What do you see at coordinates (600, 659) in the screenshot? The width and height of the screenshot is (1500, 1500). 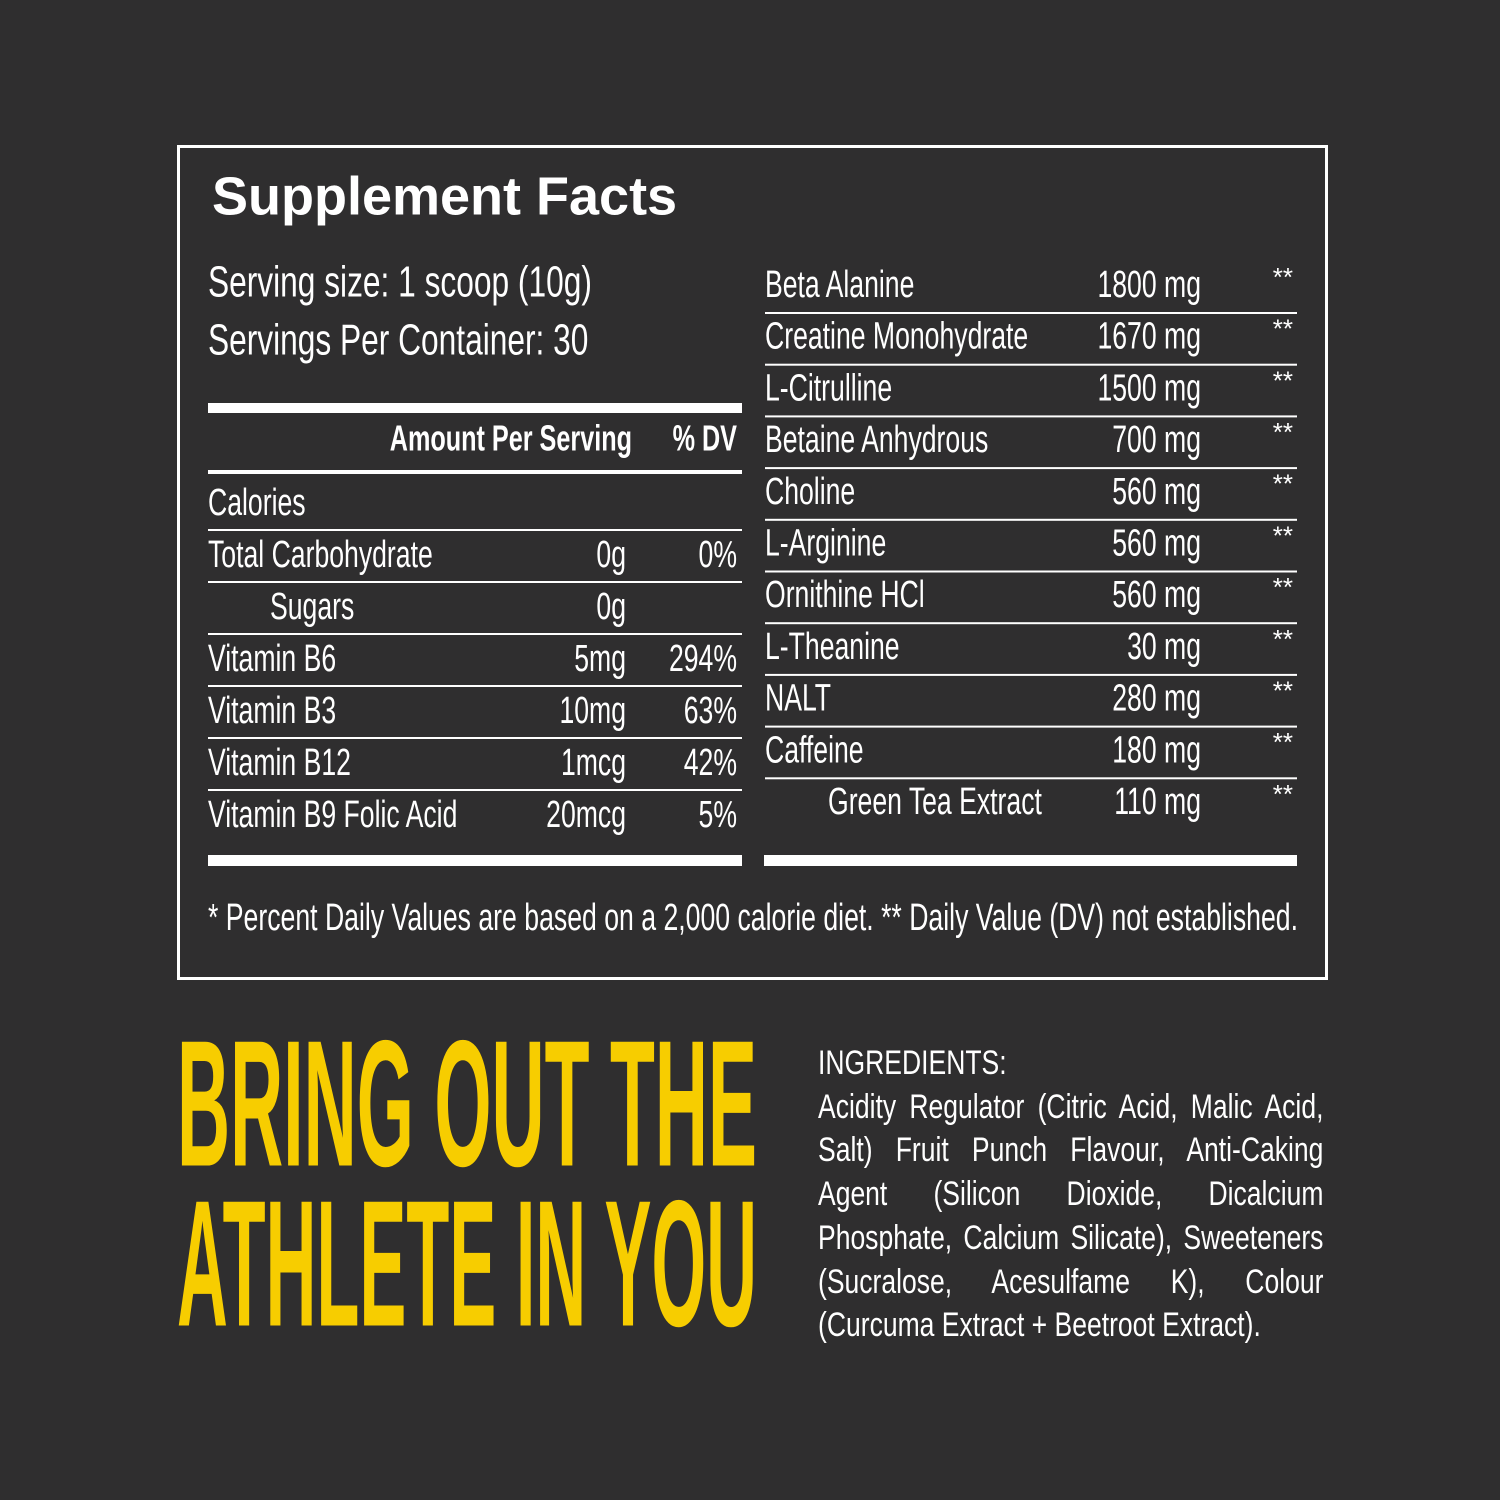 I see `nutrient-amount: 5mg` at bounding box center [600, 659].